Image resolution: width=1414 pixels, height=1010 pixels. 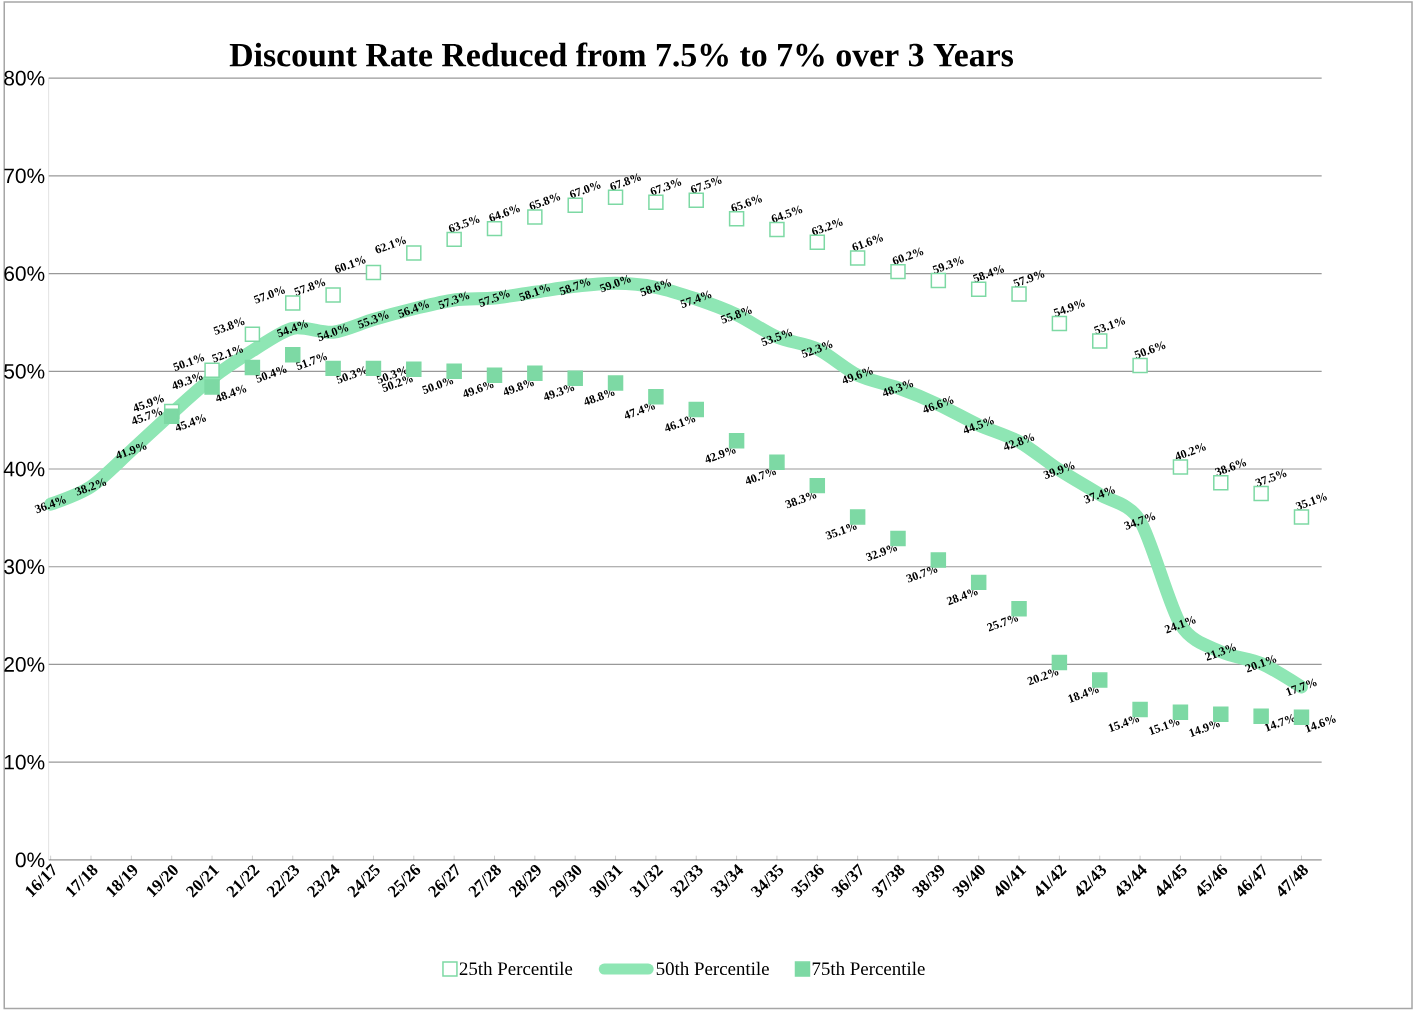 I want to click on data-label: 54.4%, so click(x=292, y=328).